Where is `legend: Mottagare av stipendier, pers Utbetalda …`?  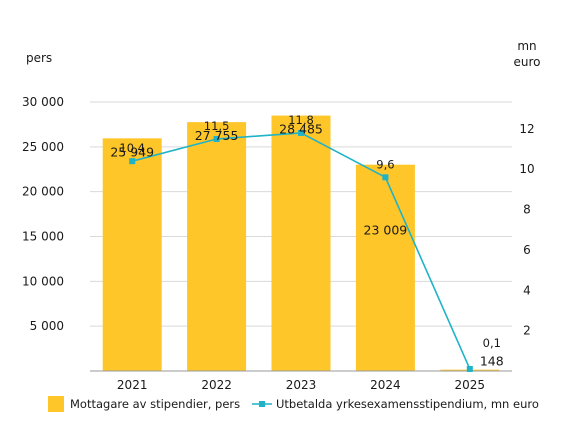
legend: Mottagare av stipendier, pers Utbetalda … is located at coordinates (293, 404).